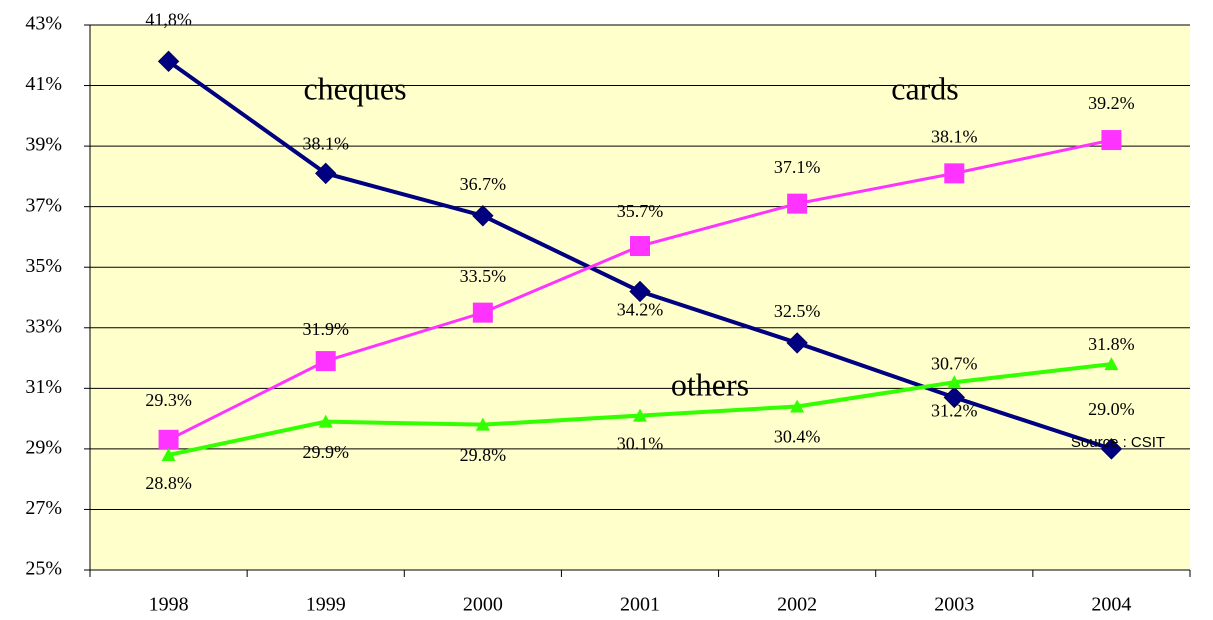 Image resolution: width=1213 pixels, height=620 pixels. Describe the element at coordinates (43, 145) in the screenshot. I see `y-tick-label: 39%` at that location.